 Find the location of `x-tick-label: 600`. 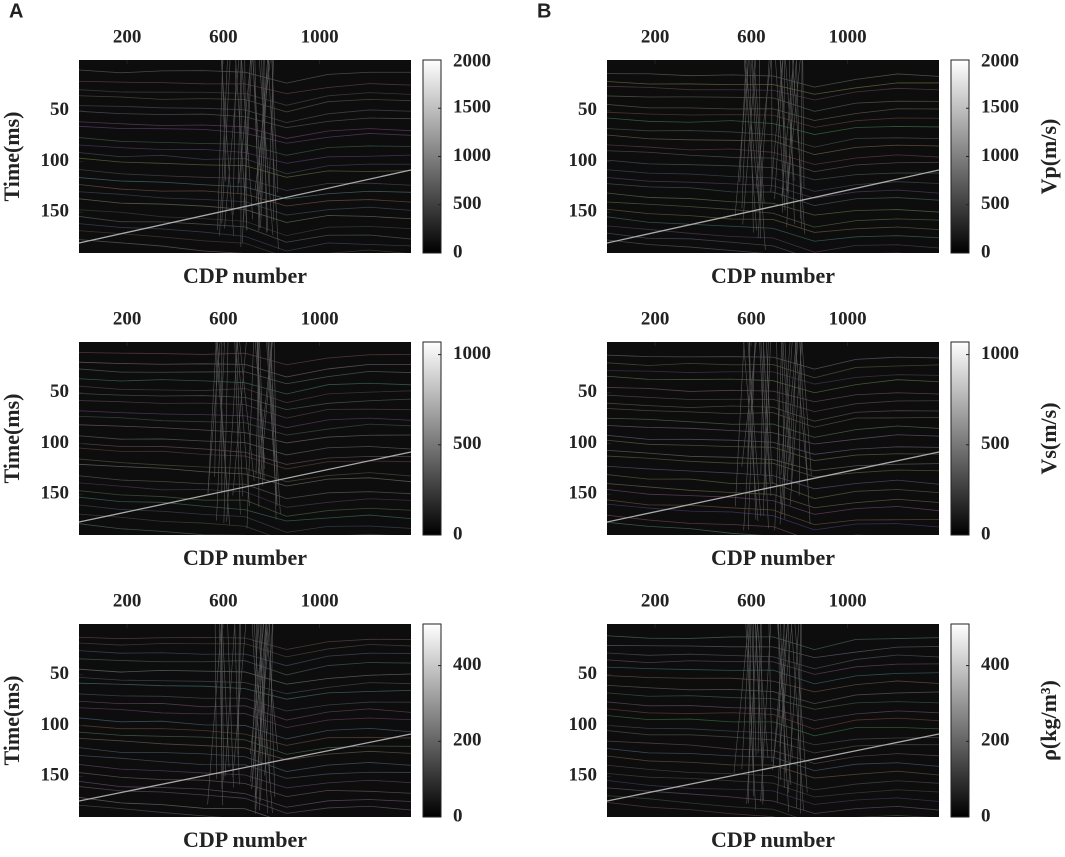

x-tick-label: 600 is located at coordinates (223, 318).